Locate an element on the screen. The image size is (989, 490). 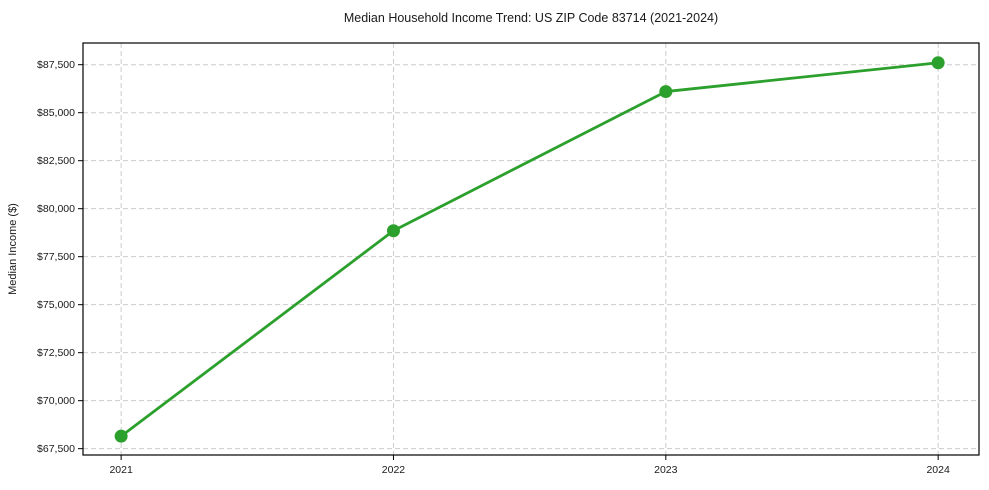
data-point-2023 is located at coordinates (666, 92).